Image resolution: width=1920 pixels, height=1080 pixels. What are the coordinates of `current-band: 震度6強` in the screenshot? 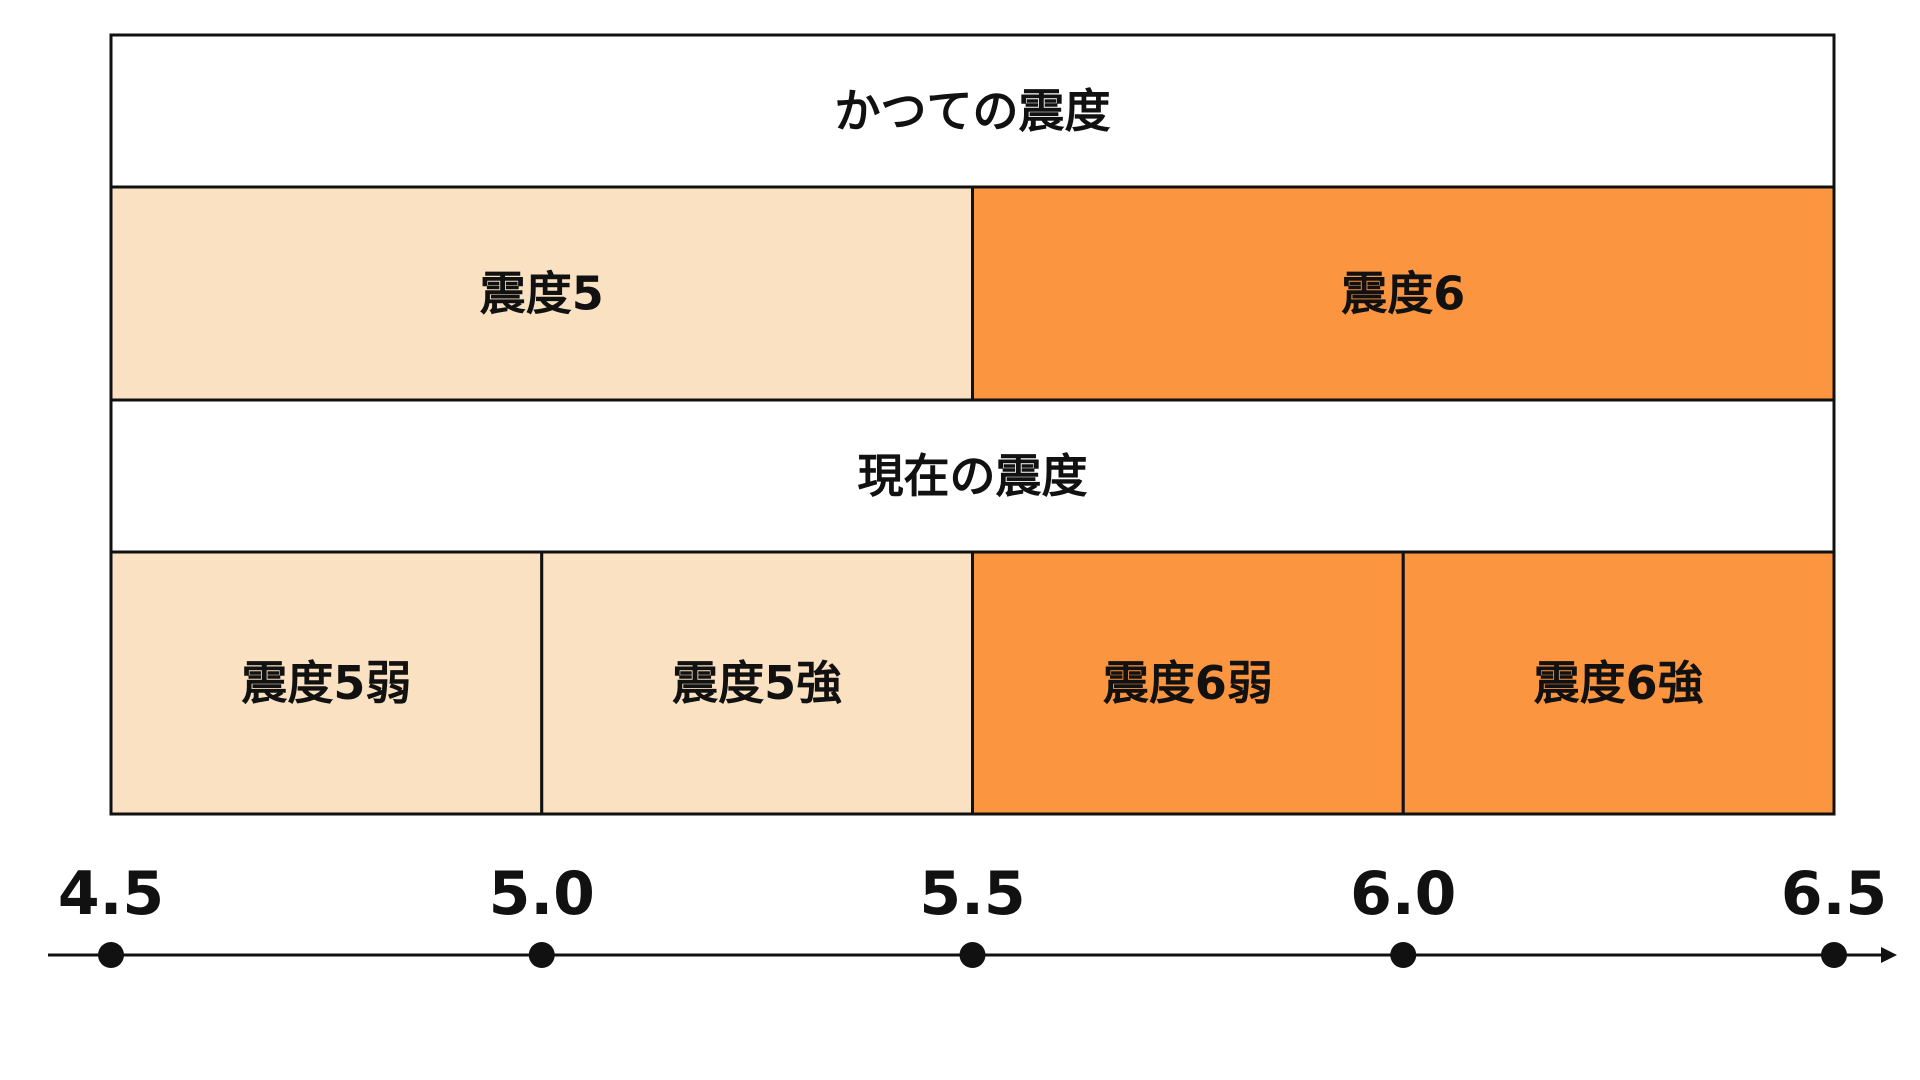 It's located at (1618, 683).